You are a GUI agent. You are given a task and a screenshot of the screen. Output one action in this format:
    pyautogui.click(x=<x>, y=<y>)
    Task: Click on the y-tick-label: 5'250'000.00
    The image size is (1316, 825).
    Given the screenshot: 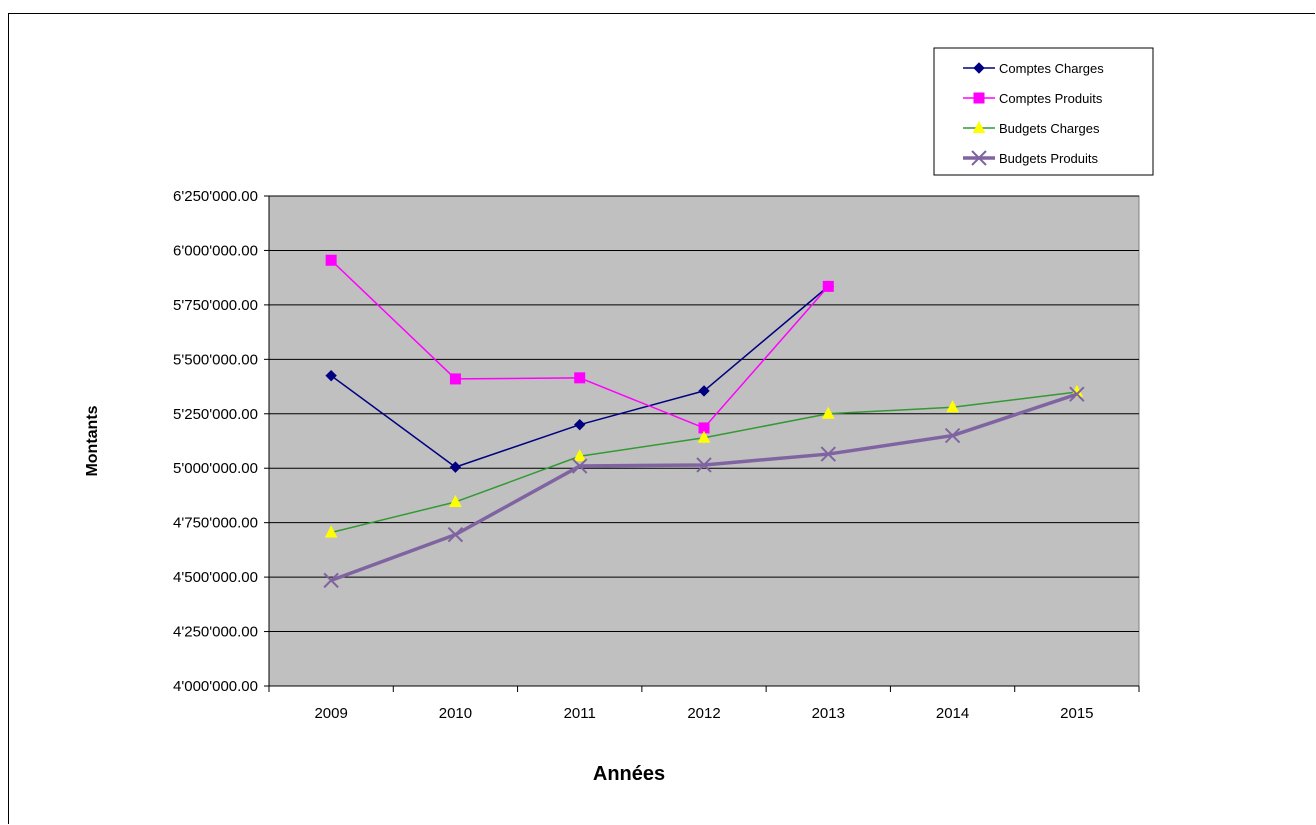 What is the action you would take?
    pyautogui.click(x=215, y=414)
    